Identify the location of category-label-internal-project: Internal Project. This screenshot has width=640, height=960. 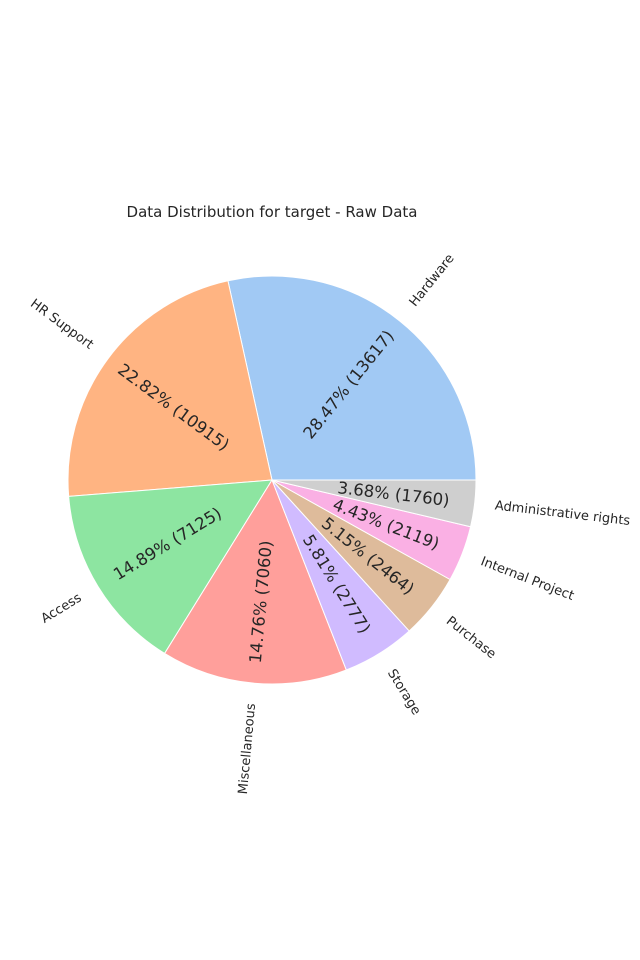
(526, 579).